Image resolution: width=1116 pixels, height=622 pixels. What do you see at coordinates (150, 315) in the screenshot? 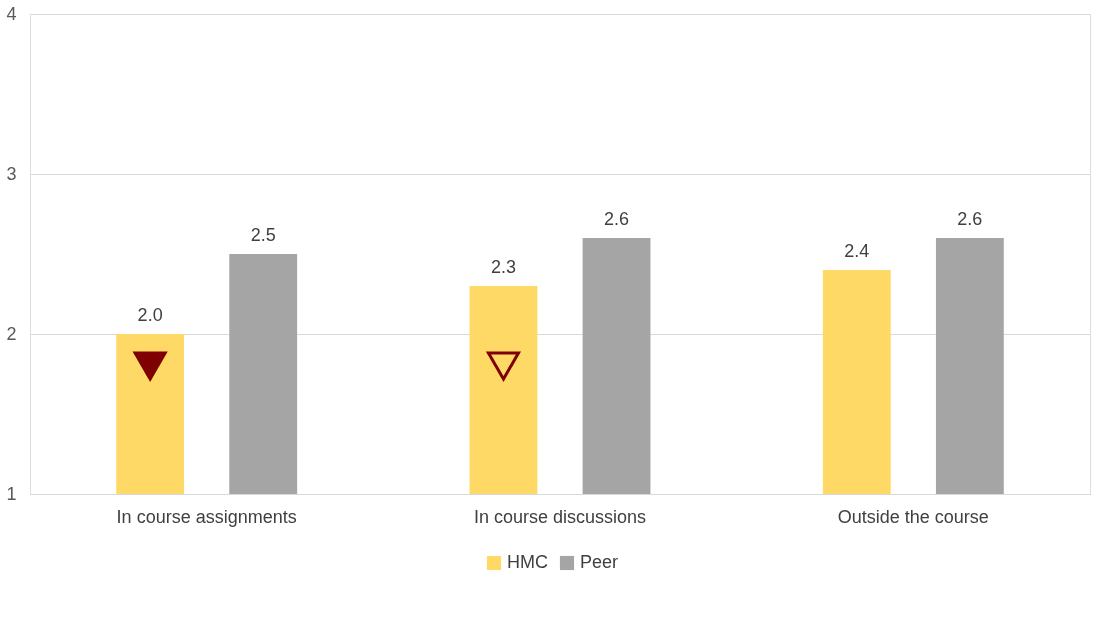
I see `data-label: 2.0` at bounding box center [150, 315].